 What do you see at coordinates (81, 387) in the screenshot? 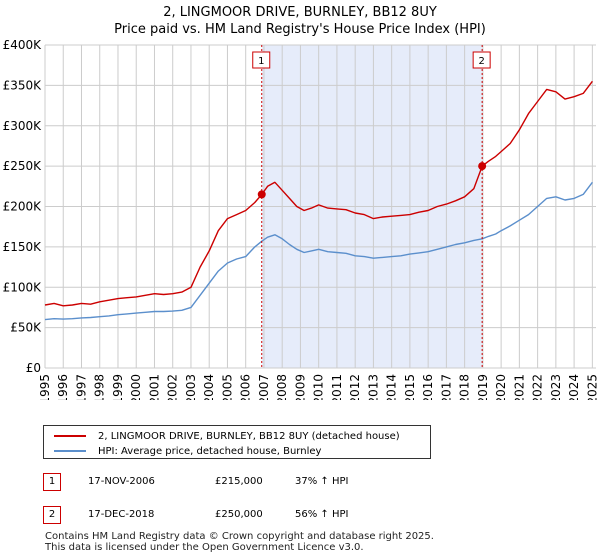
I see `x-tick-label: 1997` at bounding box center [81, 387].